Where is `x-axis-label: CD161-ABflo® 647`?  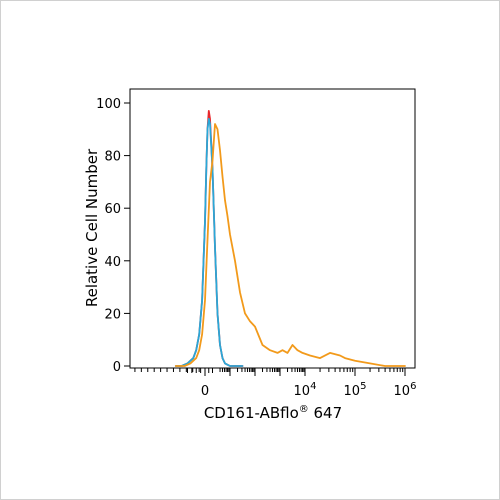 x-axis-label: CD161-ABflo® 647 is located at coordinates (273, 413).